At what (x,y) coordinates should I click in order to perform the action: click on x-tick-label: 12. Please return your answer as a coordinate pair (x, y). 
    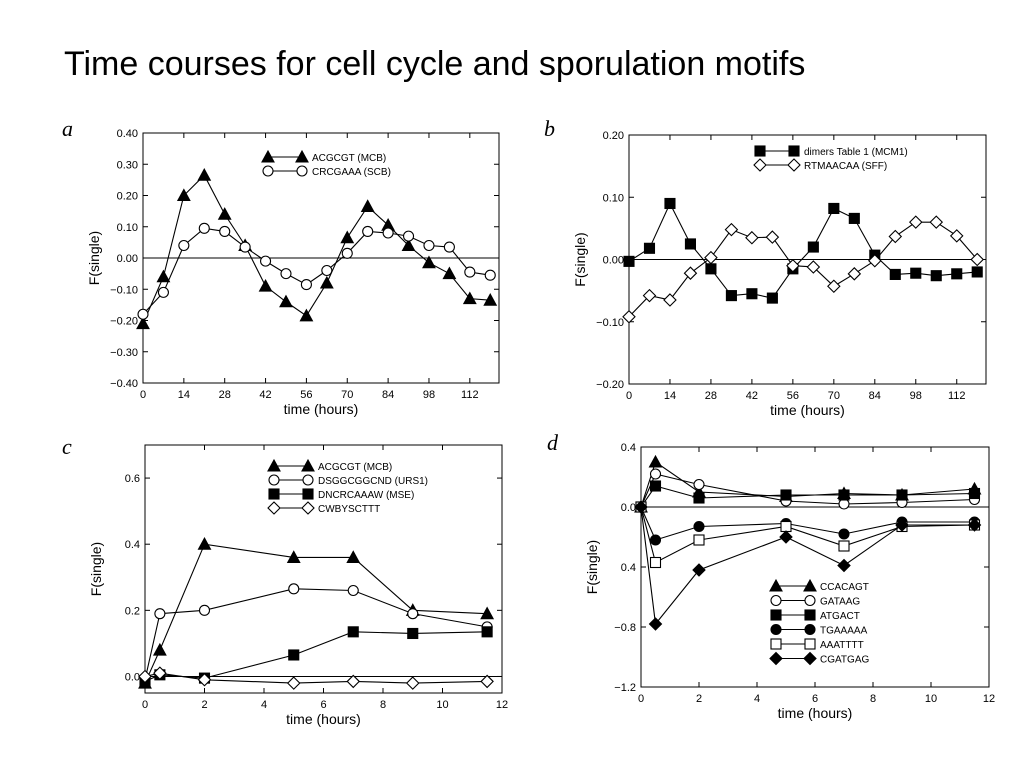
    Looking at the image, I should click on (502, 705).